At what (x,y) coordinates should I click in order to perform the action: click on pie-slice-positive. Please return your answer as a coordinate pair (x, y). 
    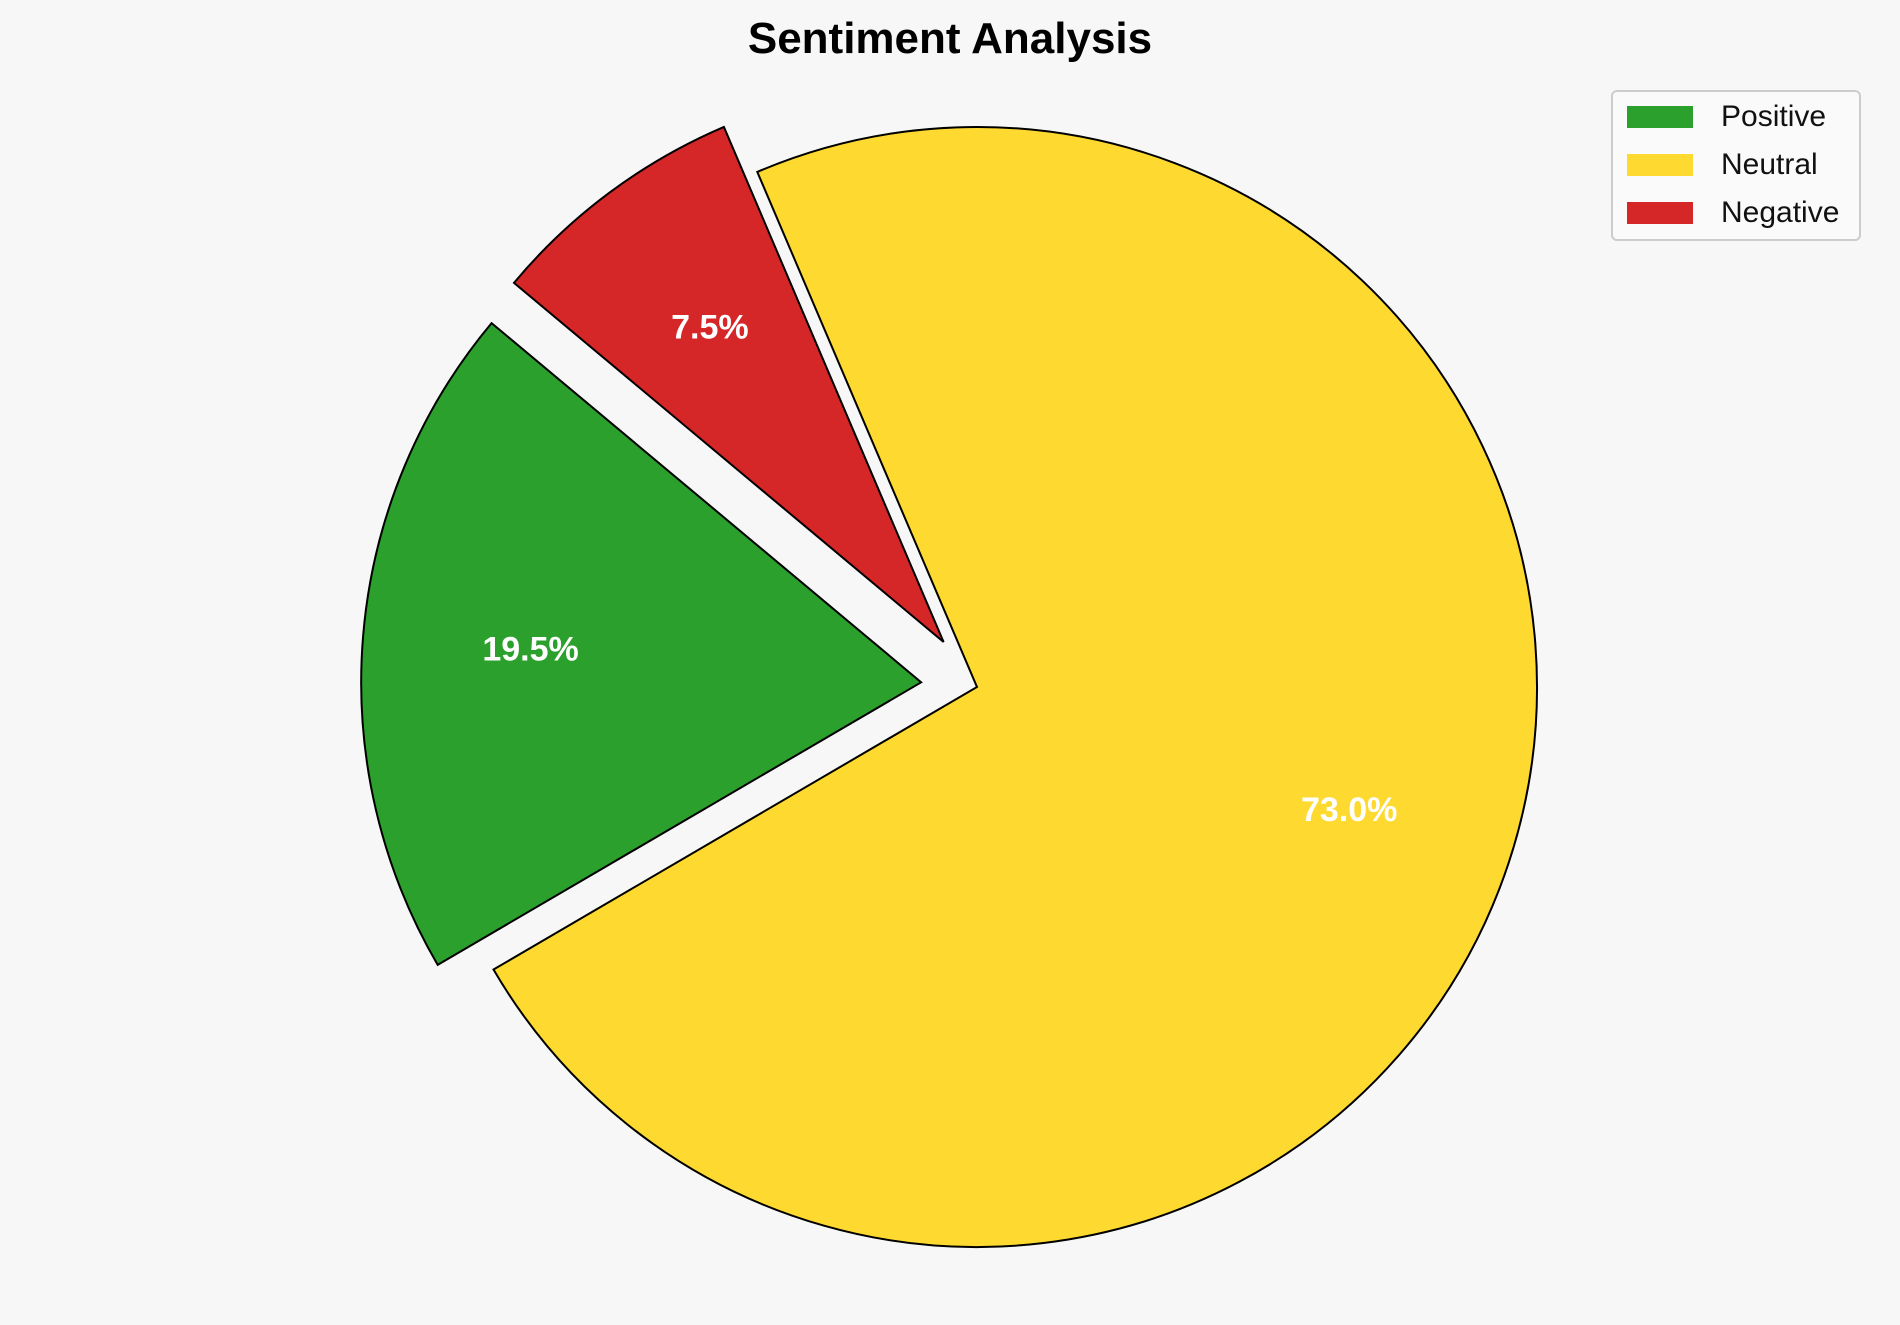
    Looking at the image, I should click on (641, 644).